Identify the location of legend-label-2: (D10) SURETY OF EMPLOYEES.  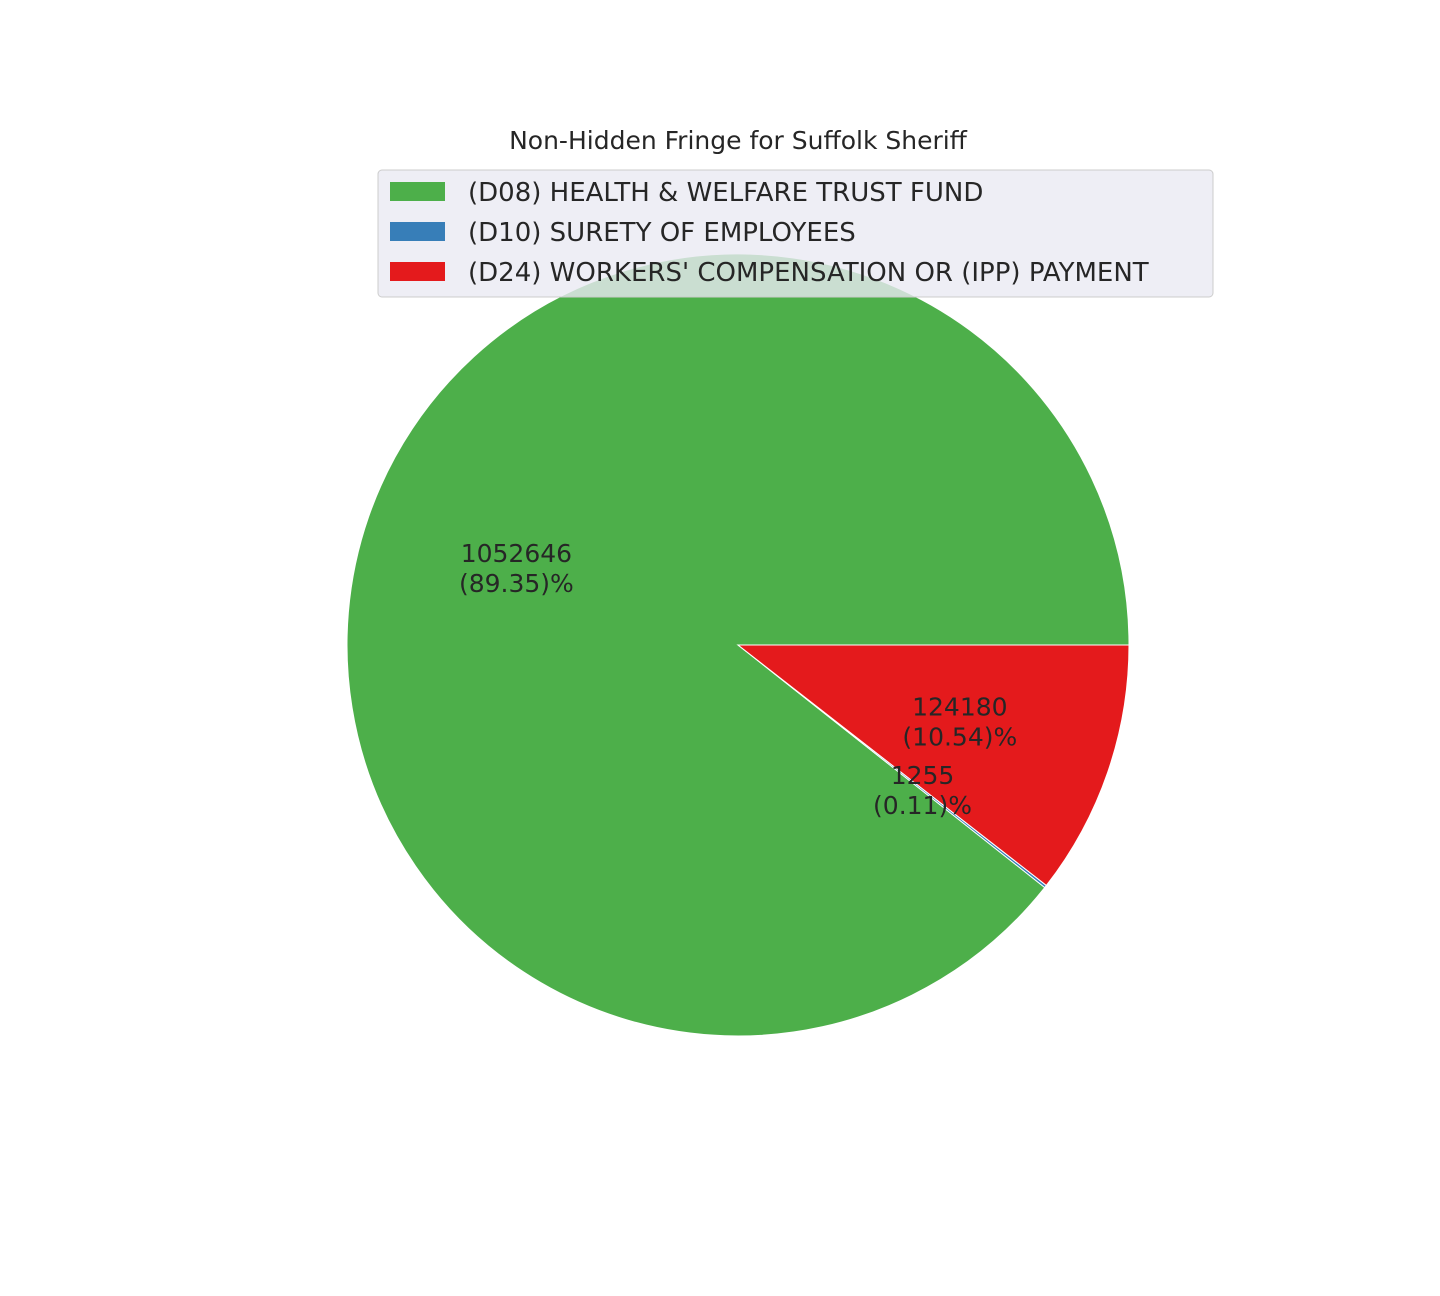
(662, 233).